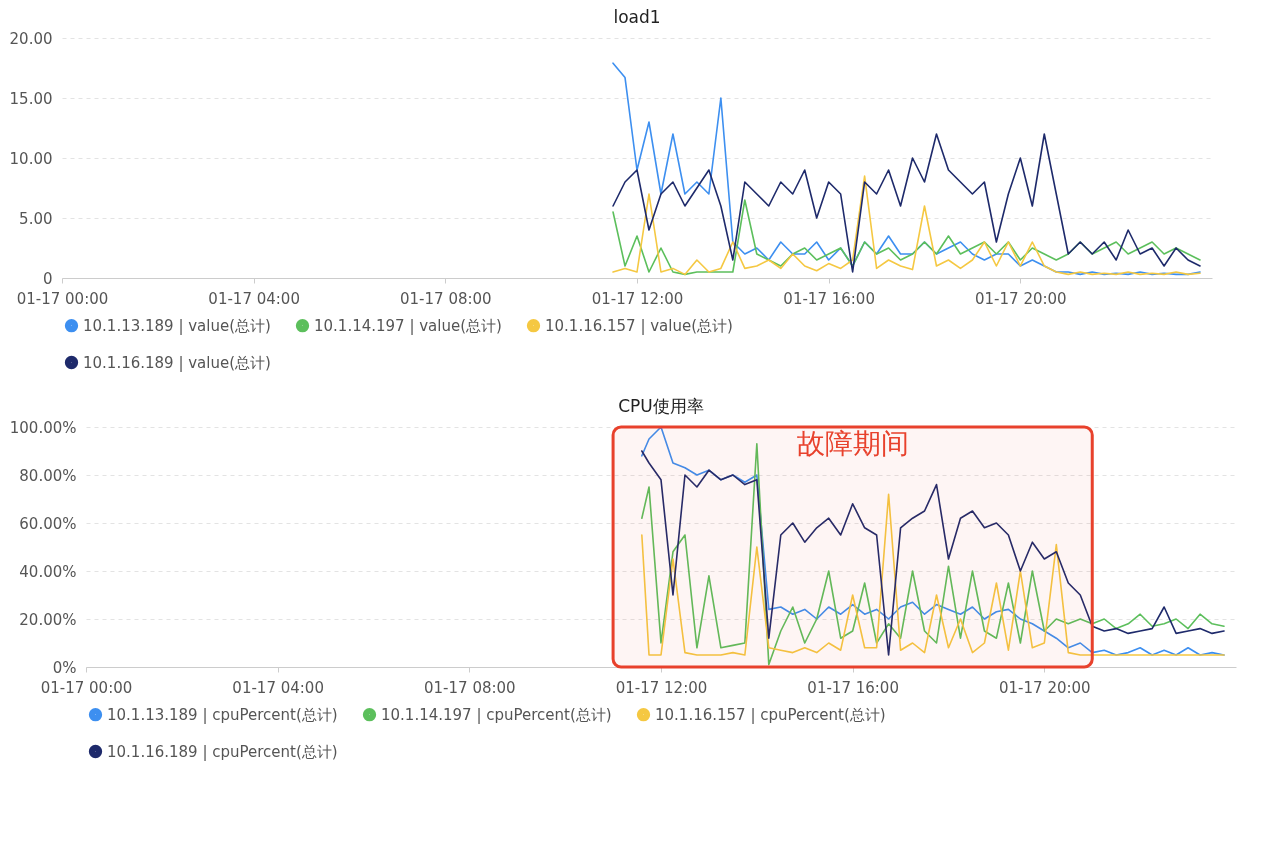 The height and width of the screenshot is (868, 1282). I want to click on legend-label: 10.1.16.189 | value(总计), so click(177, 362).